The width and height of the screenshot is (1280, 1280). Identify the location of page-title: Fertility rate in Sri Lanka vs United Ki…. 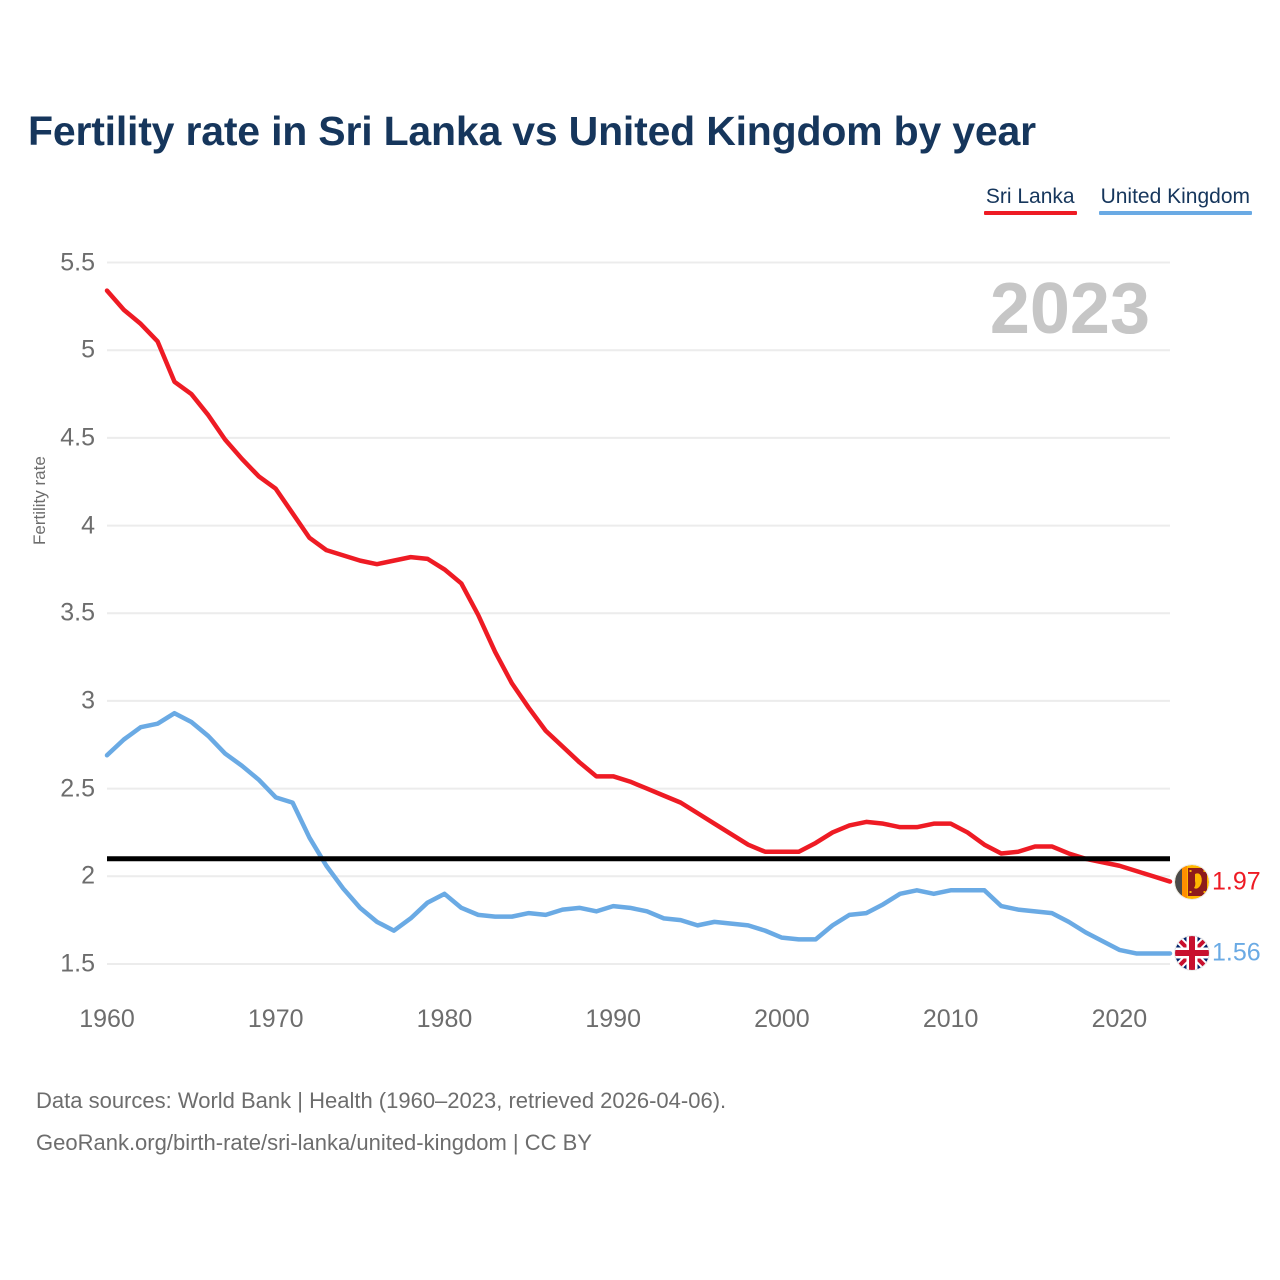
(532, 131).